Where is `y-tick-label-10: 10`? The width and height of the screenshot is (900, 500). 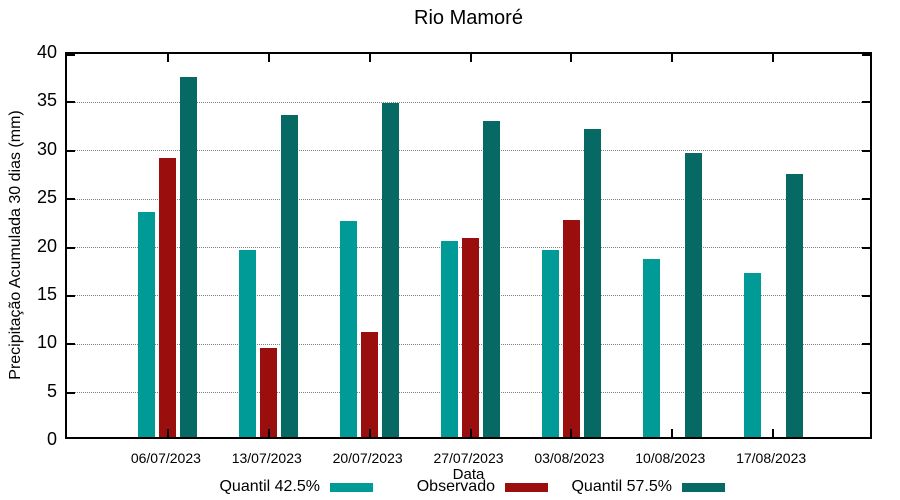 y-tick-label-10: 10 is located at coordinates (46, 342).